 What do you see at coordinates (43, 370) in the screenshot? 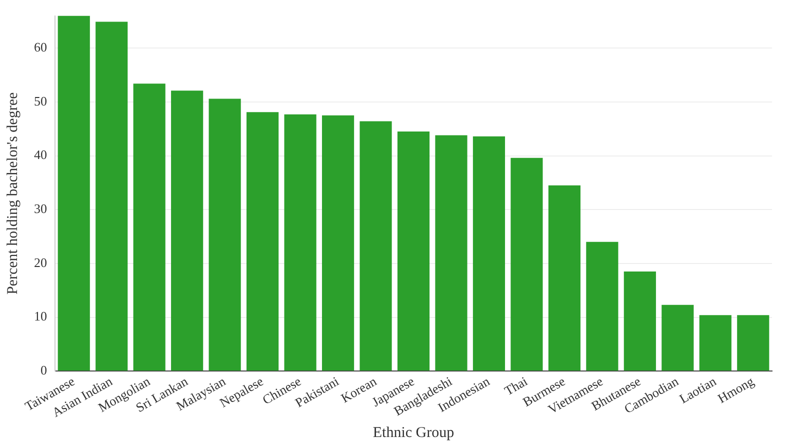
I see `y-tick-label: 0` at bounding box center [43, 370].